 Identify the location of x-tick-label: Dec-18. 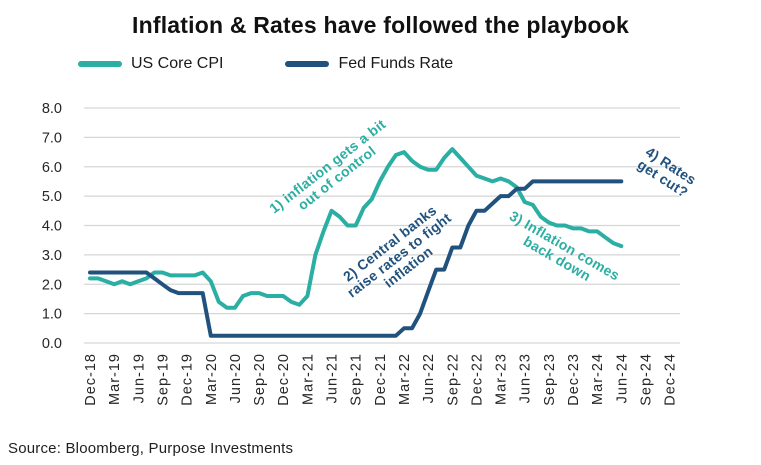
(91, 379).